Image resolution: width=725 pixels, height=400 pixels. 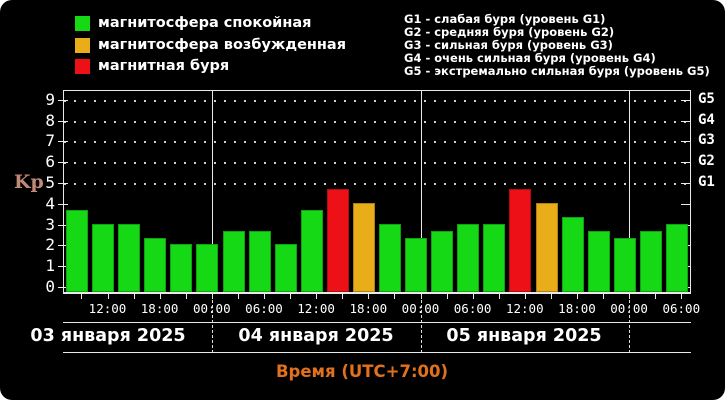 I want to click on g-level-label-G4: G4, so click(x=706, y=119).